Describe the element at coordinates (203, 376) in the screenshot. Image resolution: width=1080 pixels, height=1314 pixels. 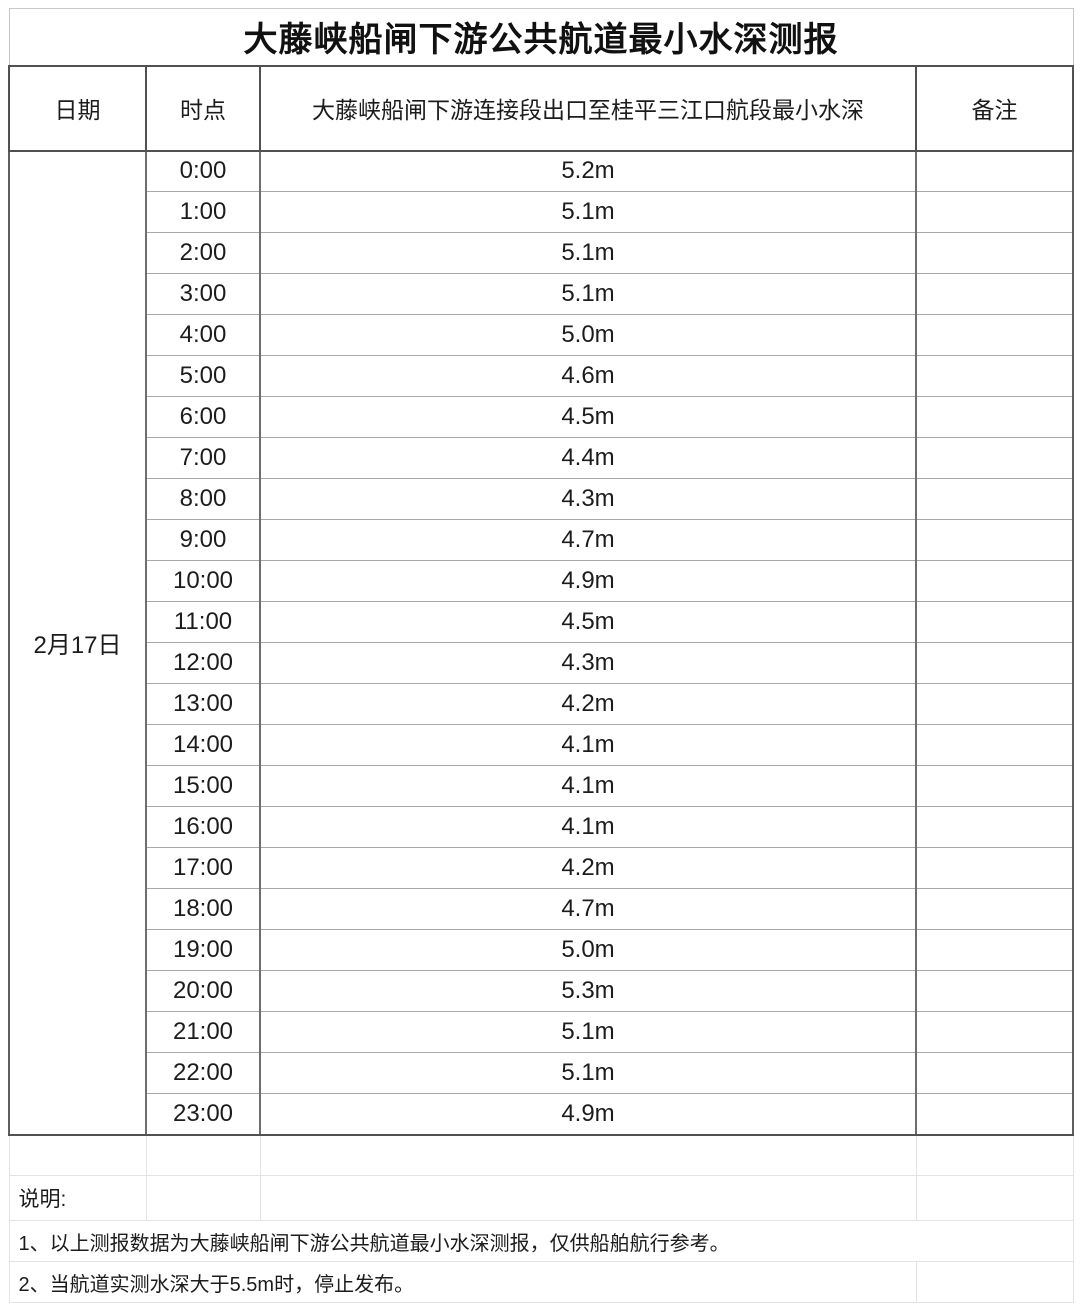
I see `time-cell: 5:00` at that location.